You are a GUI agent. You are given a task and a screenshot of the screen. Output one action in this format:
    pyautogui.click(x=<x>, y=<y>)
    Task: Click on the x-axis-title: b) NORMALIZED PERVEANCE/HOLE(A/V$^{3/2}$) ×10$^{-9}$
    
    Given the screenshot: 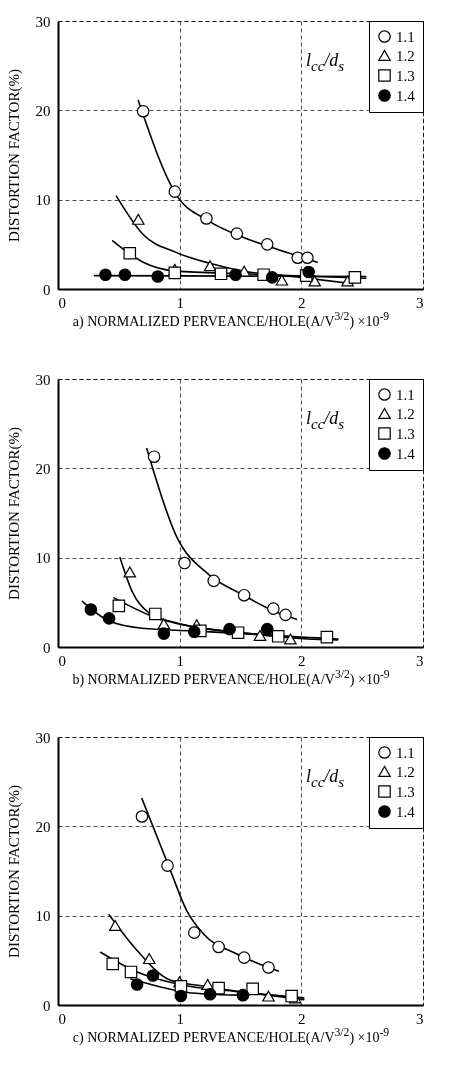 What is the action you would take?
    pyautogui.click(x=231, y=678)
    